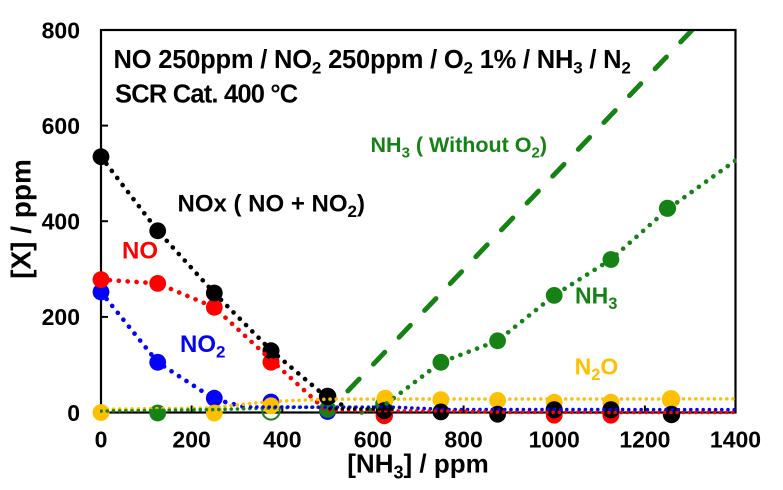 The image size is (783, 490). I want to click on svg-text: NH3 ( Without O2), so click(459, 147).